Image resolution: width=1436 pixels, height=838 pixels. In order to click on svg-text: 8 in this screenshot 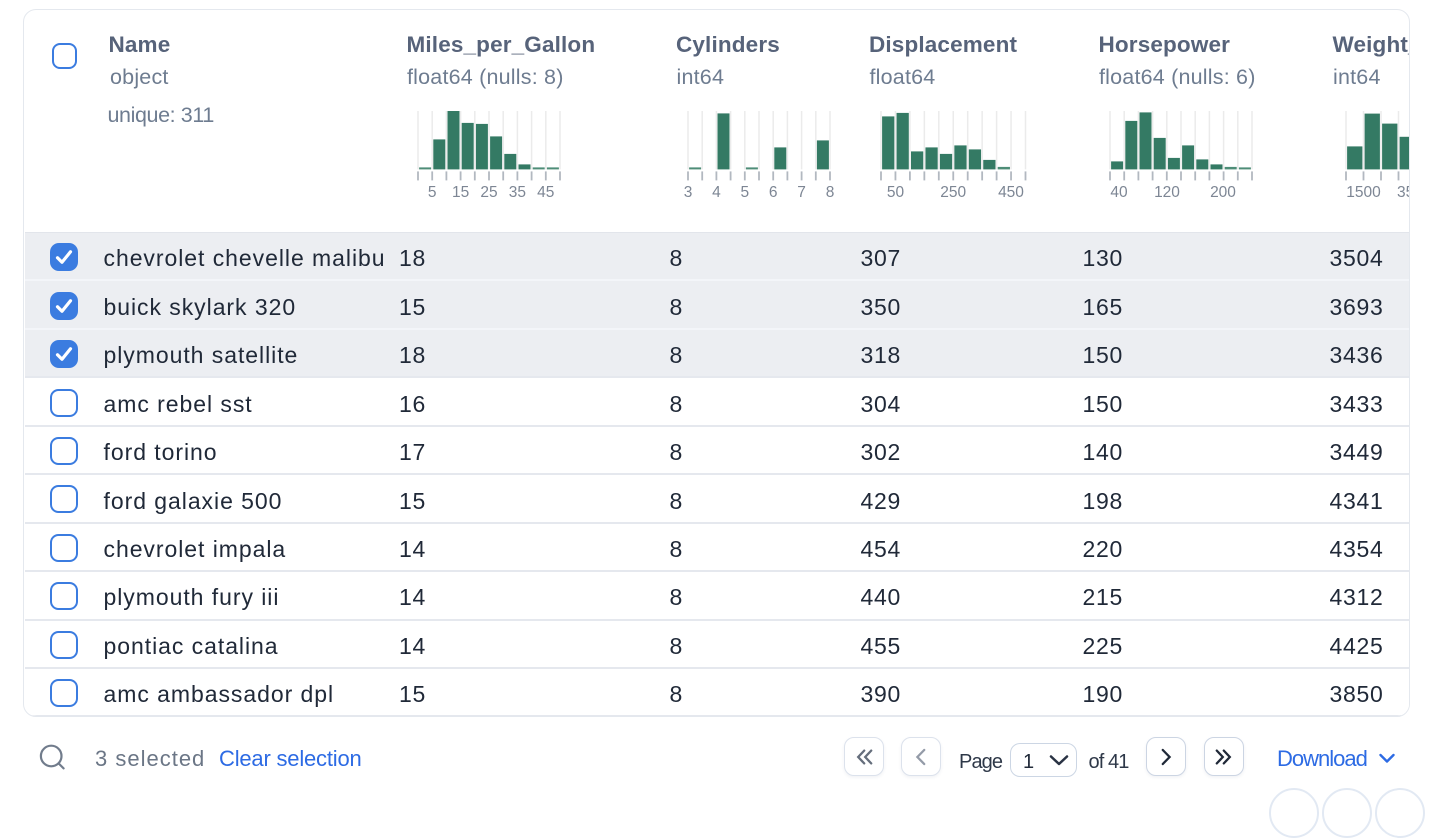, I will do `click(829, 192)`.